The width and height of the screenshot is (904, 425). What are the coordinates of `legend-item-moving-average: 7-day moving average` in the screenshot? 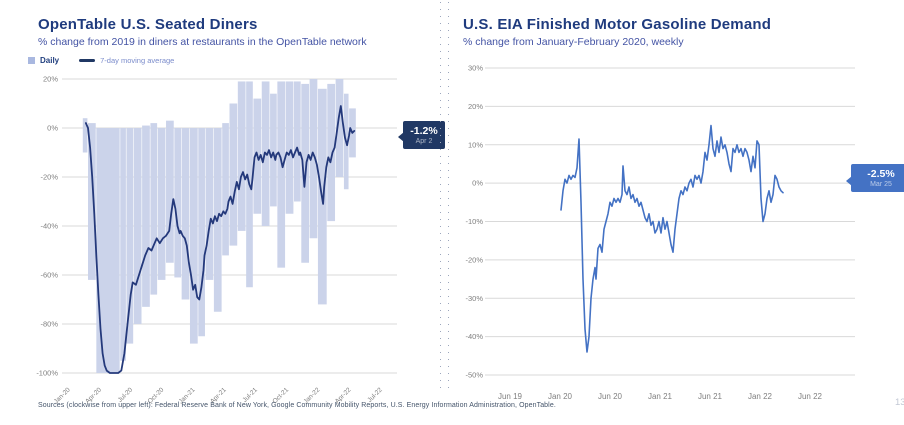 It's located at (126, 60).